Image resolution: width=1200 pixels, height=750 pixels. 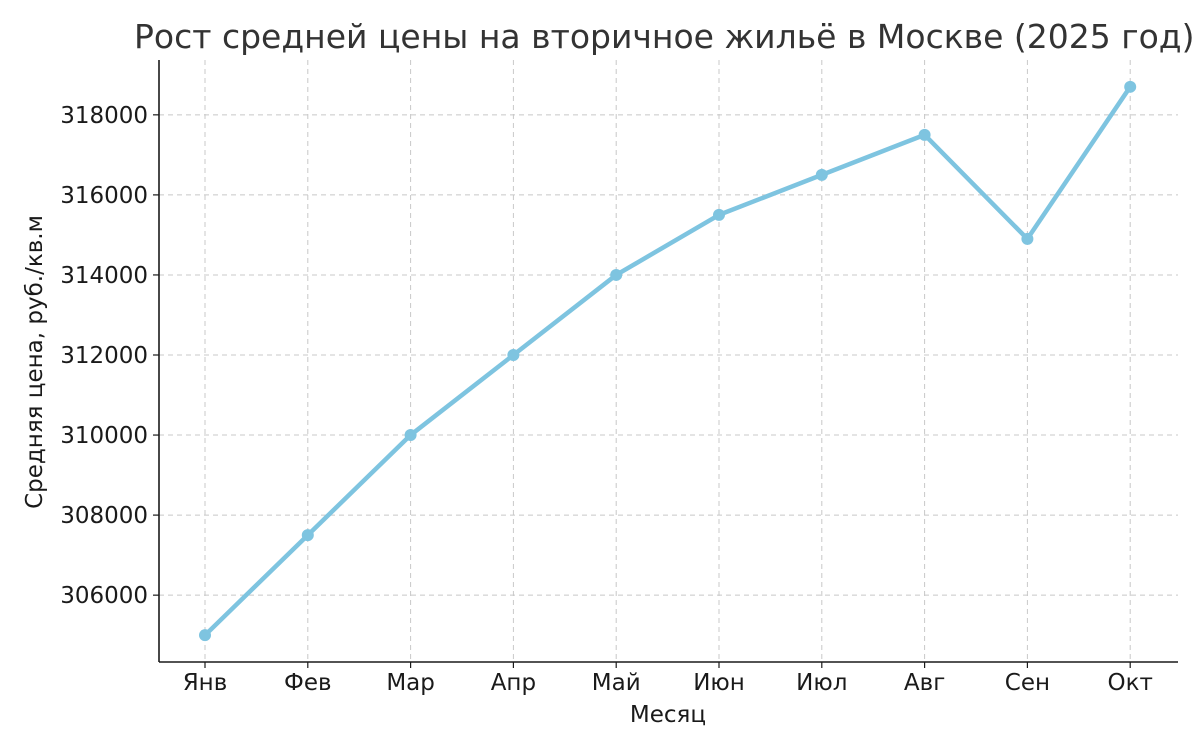 What do you see at coordinates (668, 679) in the screenshot?
I see `x-axis-ticks: Янв Фев Мар Апр Май Июн Июл Авг Сен Окт` at bounding box center [668, 679].